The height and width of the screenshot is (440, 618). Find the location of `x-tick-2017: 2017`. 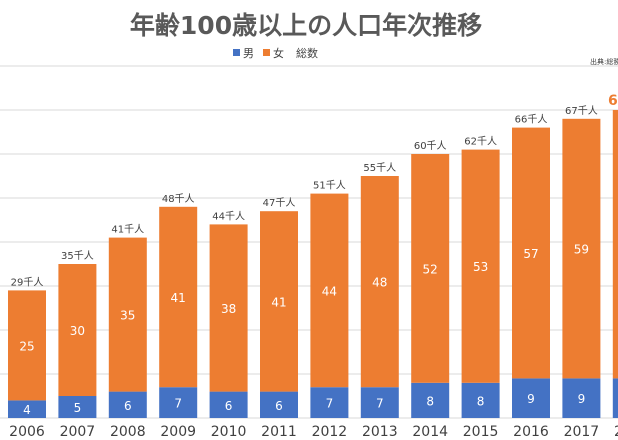

x-tick-2017: 2017 is located at coordinates (582, 432).